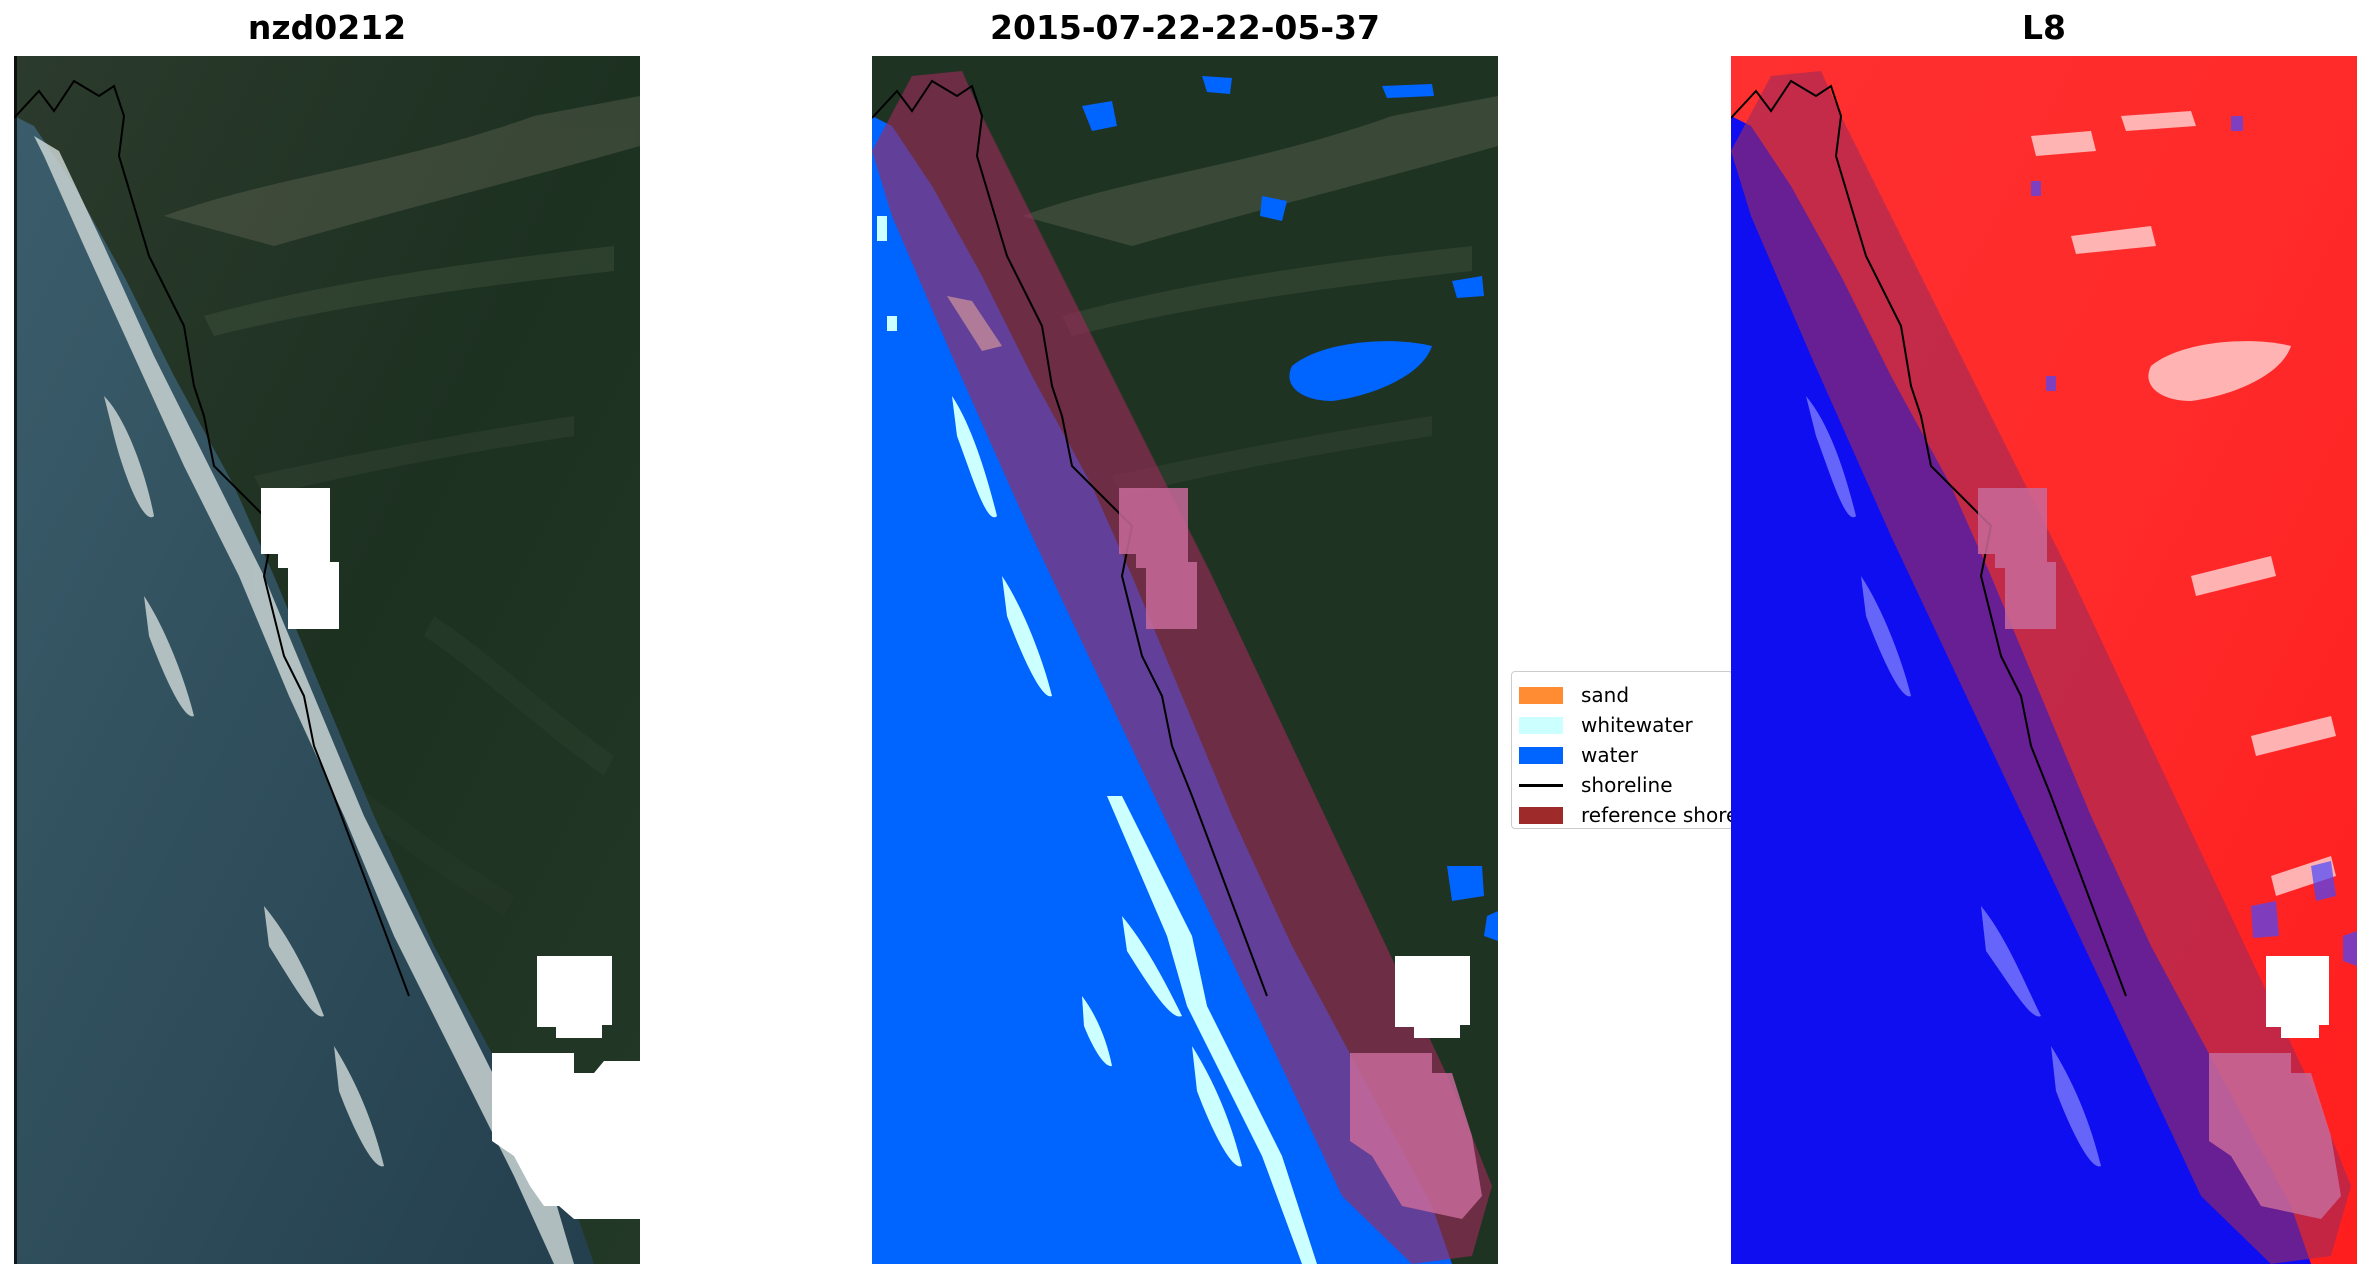  What do you see at coordinates (2044, 27) in the screenshot?
I see `panel-title-index: L8` at bounding box center [2044, 27].